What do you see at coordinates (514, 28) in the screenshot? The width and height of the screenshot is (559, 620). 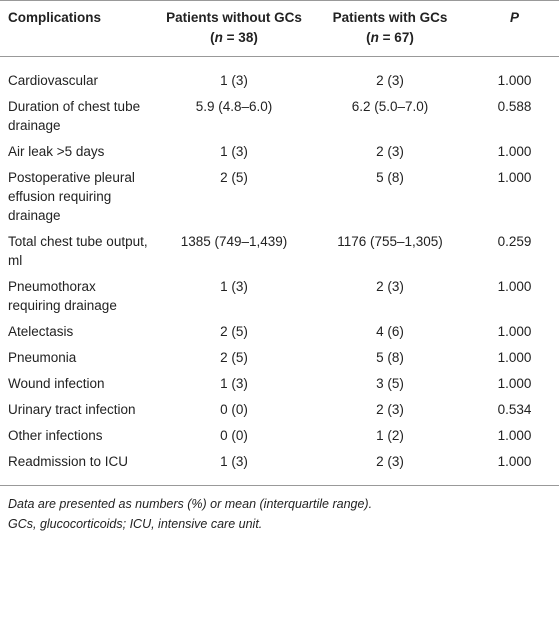 I see `header-cell: P` at bounding box center [514, 28].